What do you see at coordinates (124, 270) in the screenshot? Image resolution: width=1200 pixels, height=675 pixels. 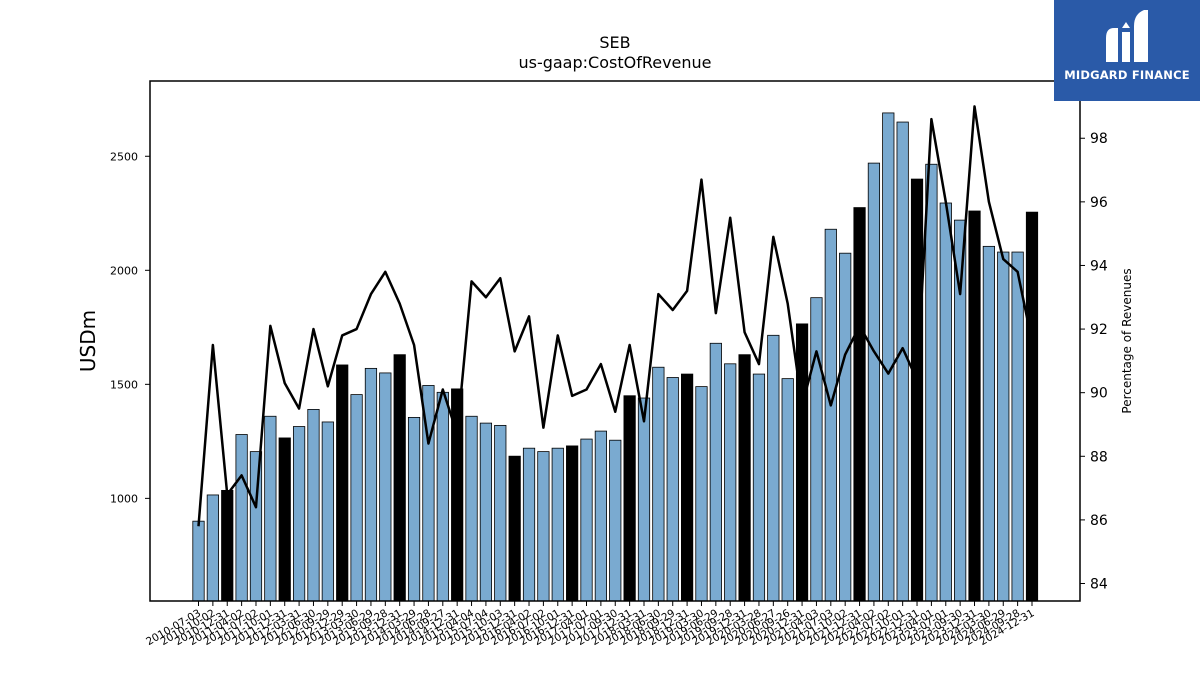 I see `y-tick-label: 2000` at bounding box center [124, 270].